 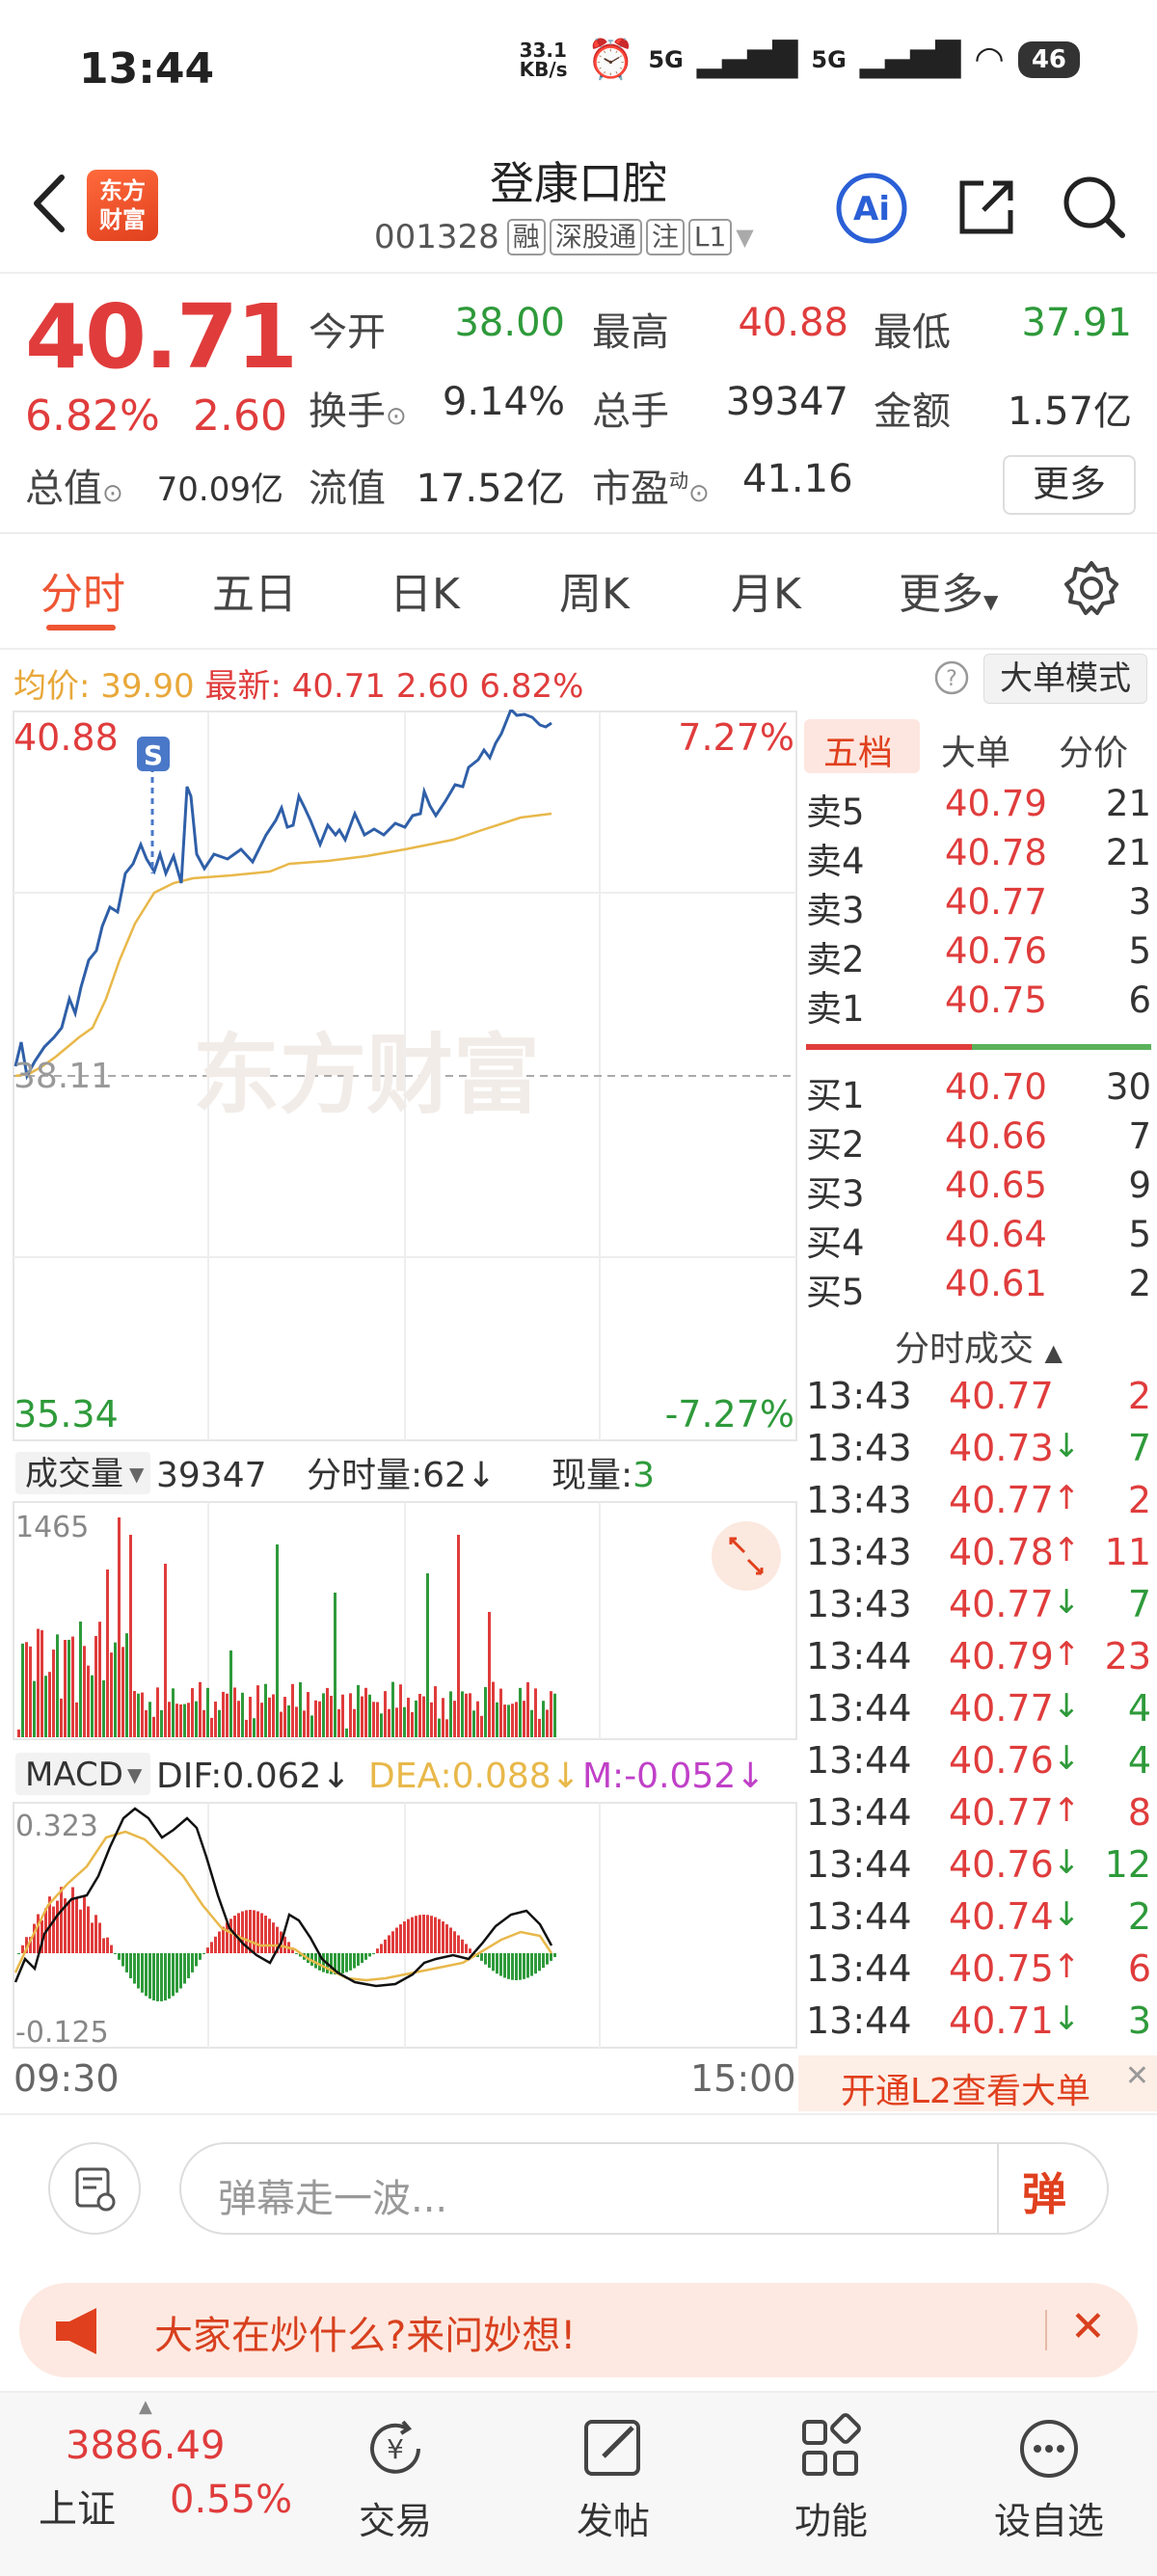 I want to click on tab-daily-k: 日K, so click(x=425, y=594).